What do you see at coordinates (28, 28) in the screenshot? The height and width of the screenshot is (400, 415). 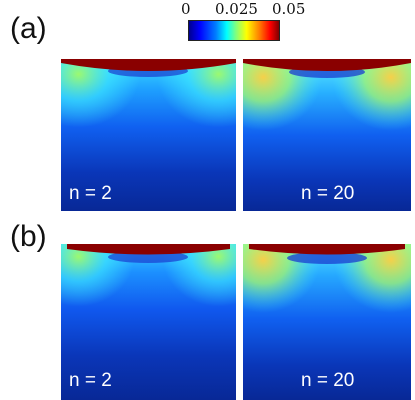 I see `row-label-a: (a)` at bounding box center [28, 28].